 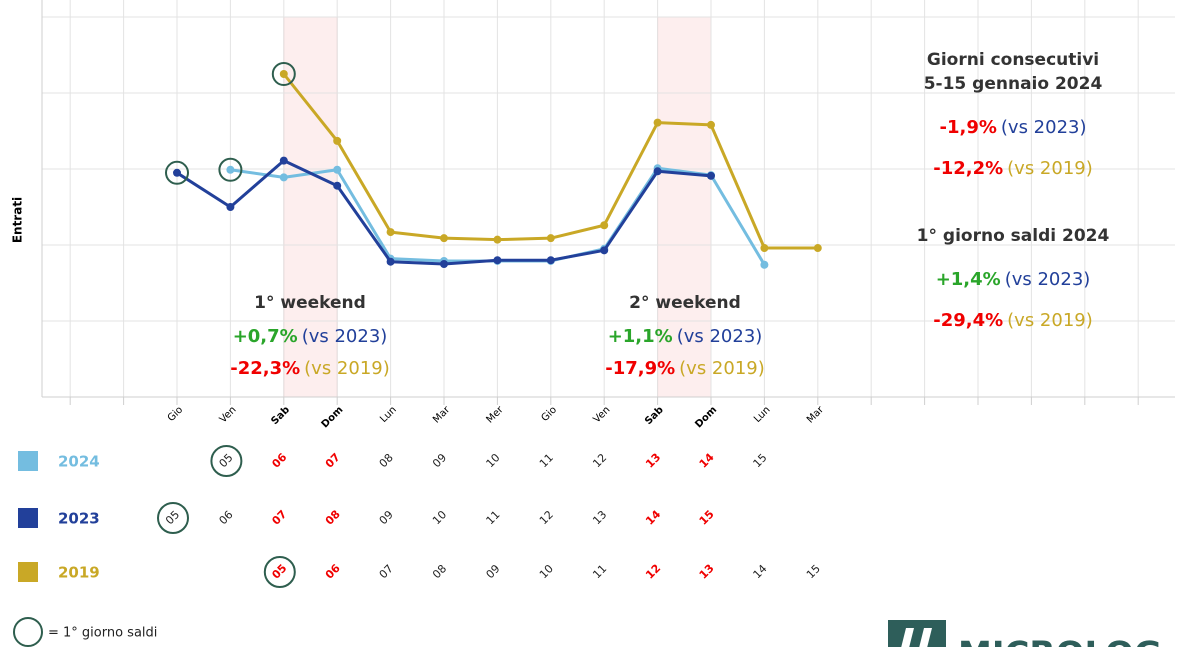 What do you see at coordinates (102, 633) in the screenshot?
I see `circle-legend-label: = 1° giorno saldi` at bounding box center [102, 633].